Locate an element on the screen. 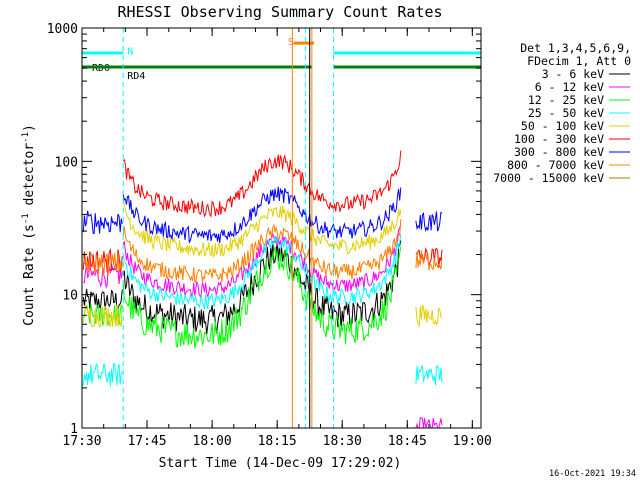  legend-entry-label: 50 - 100 keV is located at coordinates (562, 126).